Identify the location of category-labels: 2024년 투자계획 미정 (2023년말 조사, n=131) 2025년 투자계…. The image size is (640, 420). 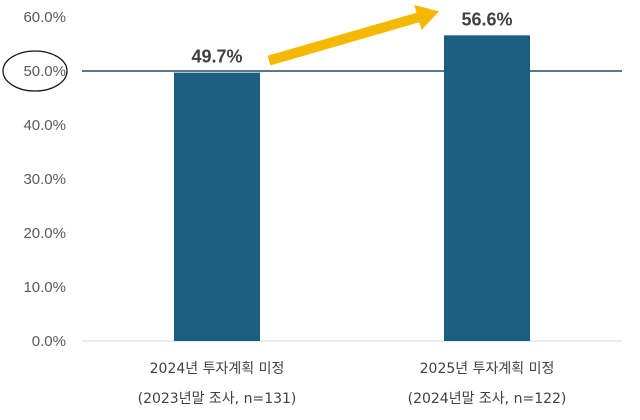
(352, 384).